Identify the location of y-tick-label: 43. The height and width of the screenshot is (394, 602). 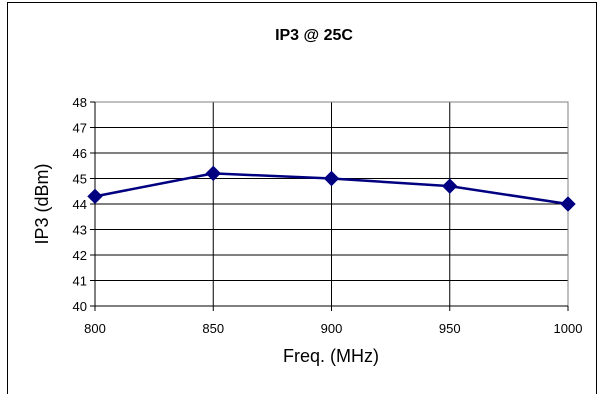
(80, 230).